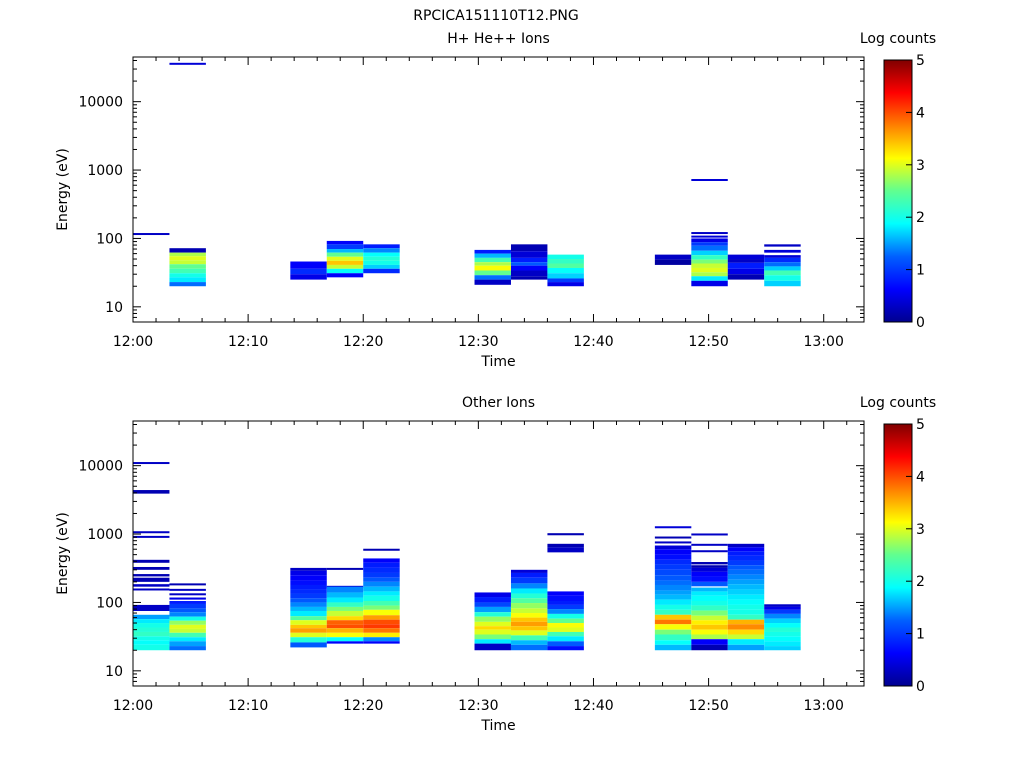 The width and height of the screenshot is (1024, 768). Describe the element at coordinates (593, 342) in the screenshot. I see `x-tick-label: 12:40` at that location.